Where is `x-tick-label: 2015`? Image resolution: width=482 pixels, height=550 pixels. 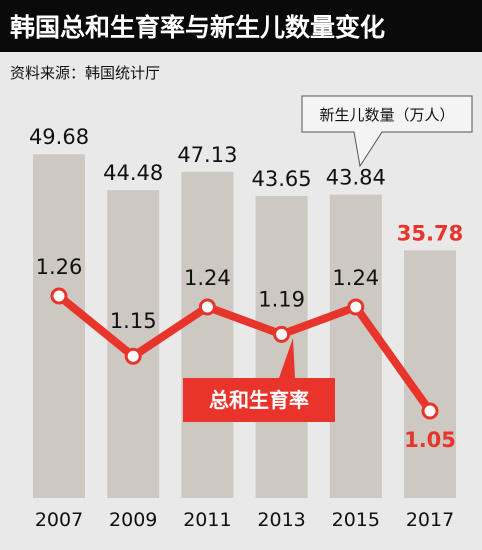 x-tick-label: 2015 is located at coordinates (356, 520).